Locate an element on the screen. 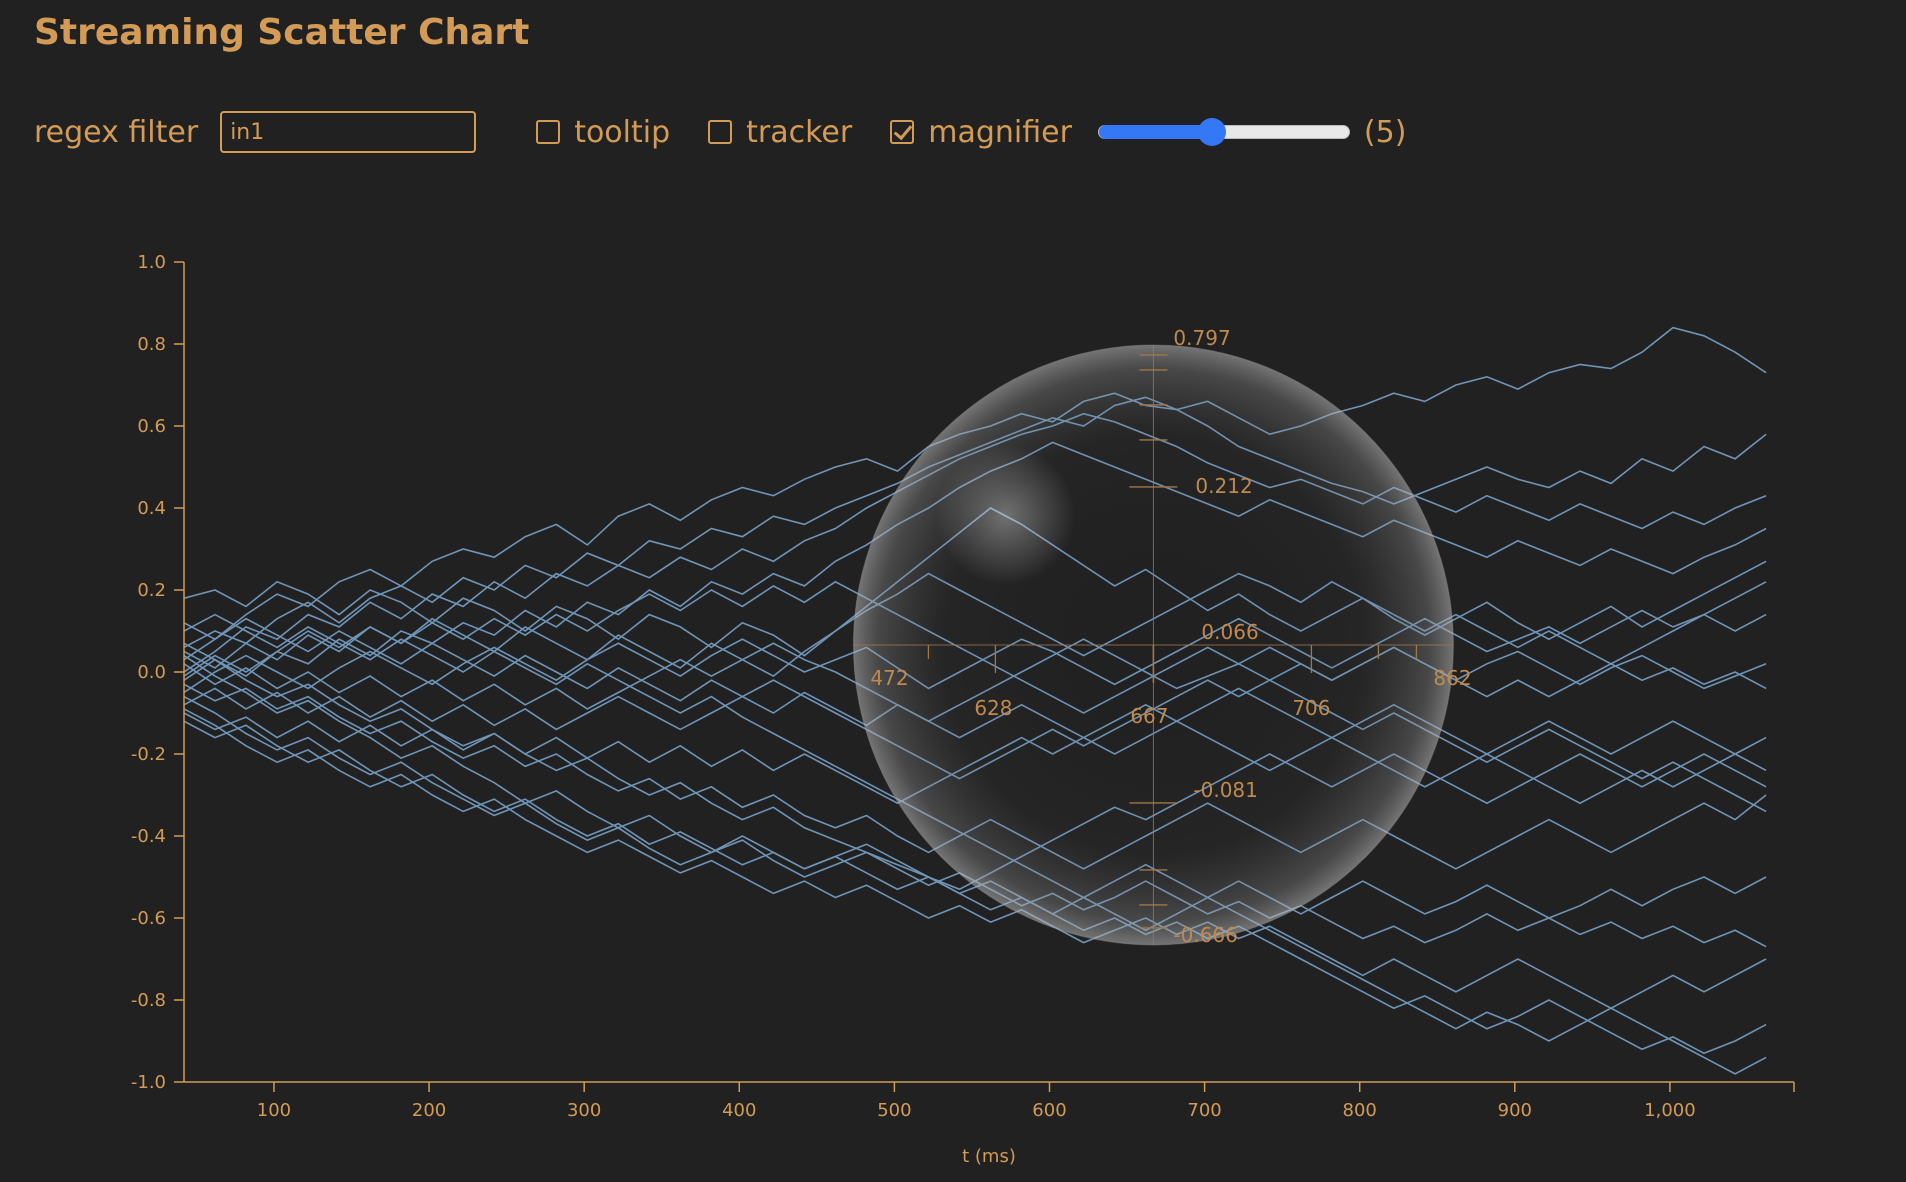 This screenshot has height=1182, width=1906. x-tick-label: 500 is located at coordinates (894, 1110).